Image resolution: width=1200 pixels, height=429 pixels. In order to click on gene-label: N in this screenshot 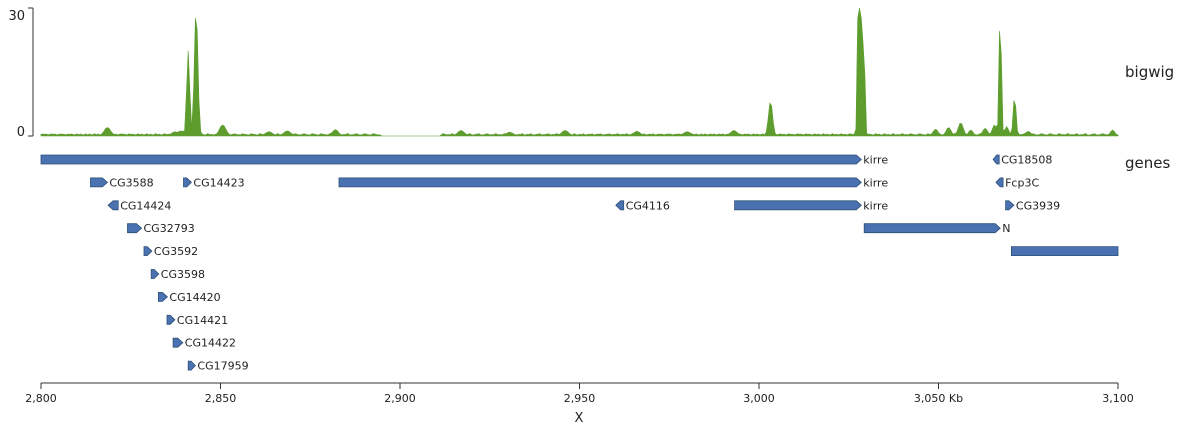, I will do `click(1006, 228)`.